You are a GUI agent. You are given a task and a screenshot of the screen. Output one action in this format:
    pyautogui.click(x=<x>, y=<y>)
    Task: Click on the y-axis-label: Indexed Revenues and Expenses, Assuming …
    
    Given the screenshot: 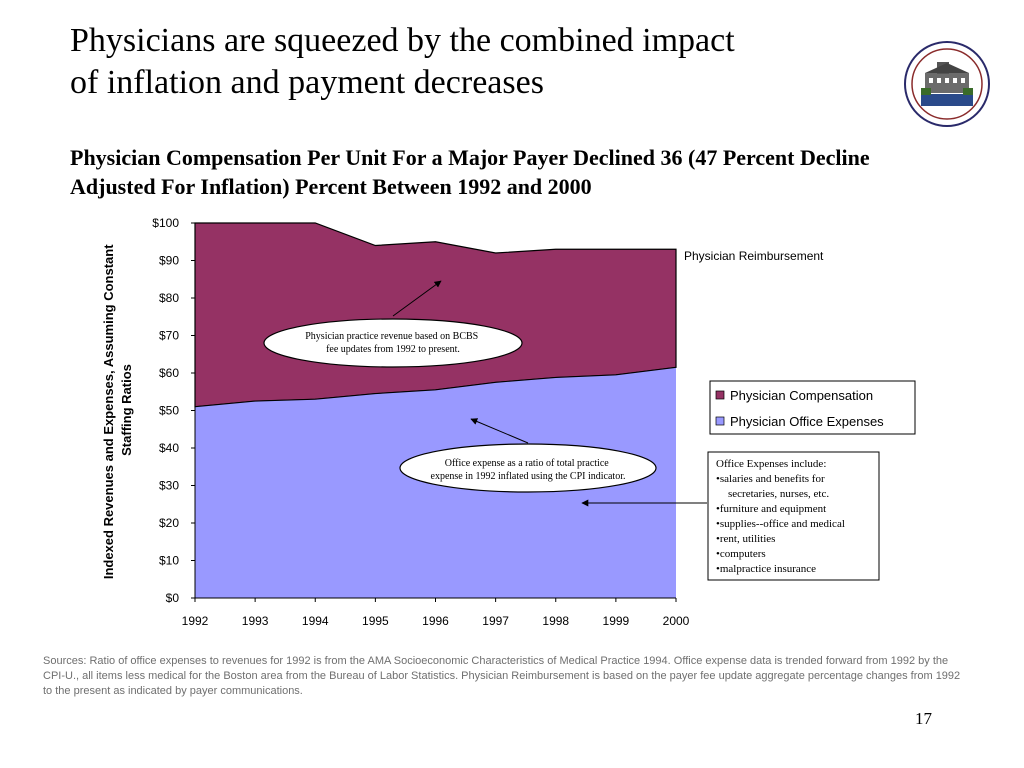 What is the action you would take?
    pyautogui.click(x=117, y=410)
    